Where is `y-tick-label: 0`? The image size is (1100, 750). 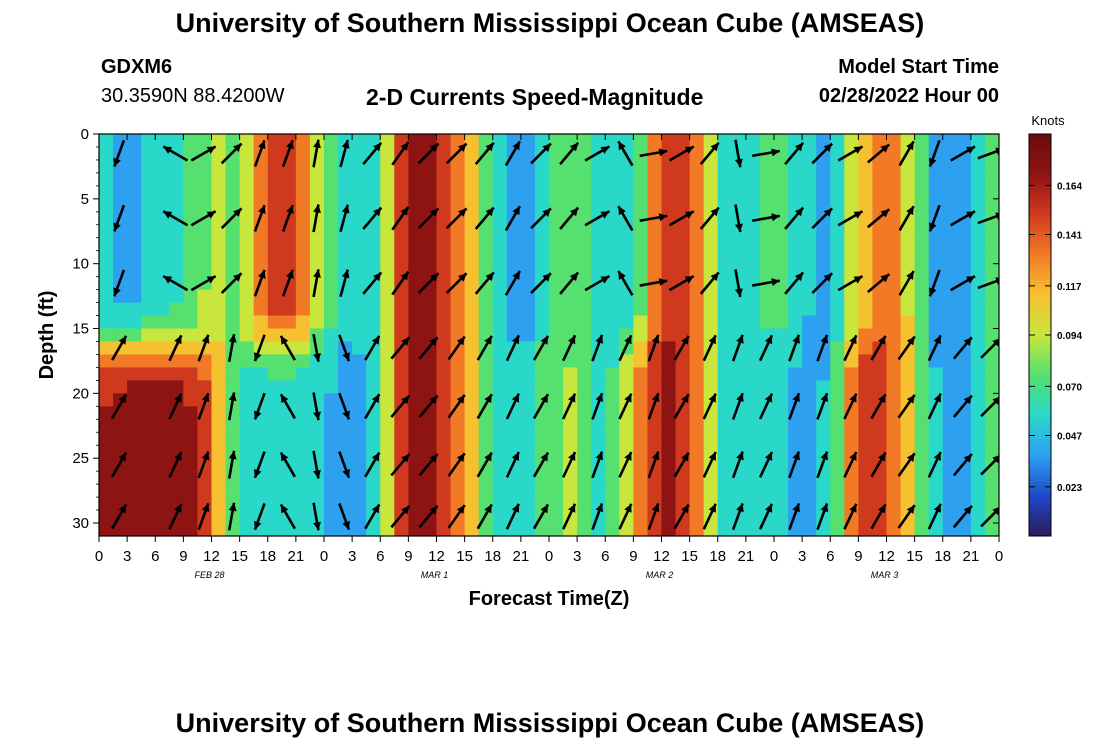 y-tick-label: 0 is located at coordinates (85, 134).